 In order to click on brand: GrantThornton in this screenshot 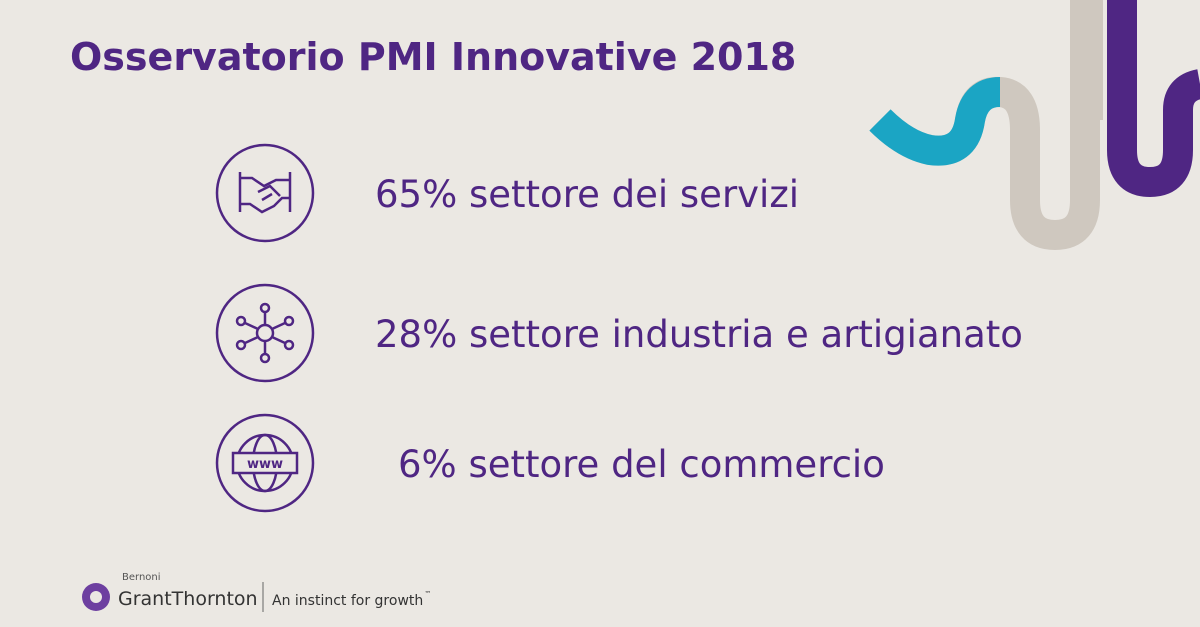, I will do `click(188, 599)`.